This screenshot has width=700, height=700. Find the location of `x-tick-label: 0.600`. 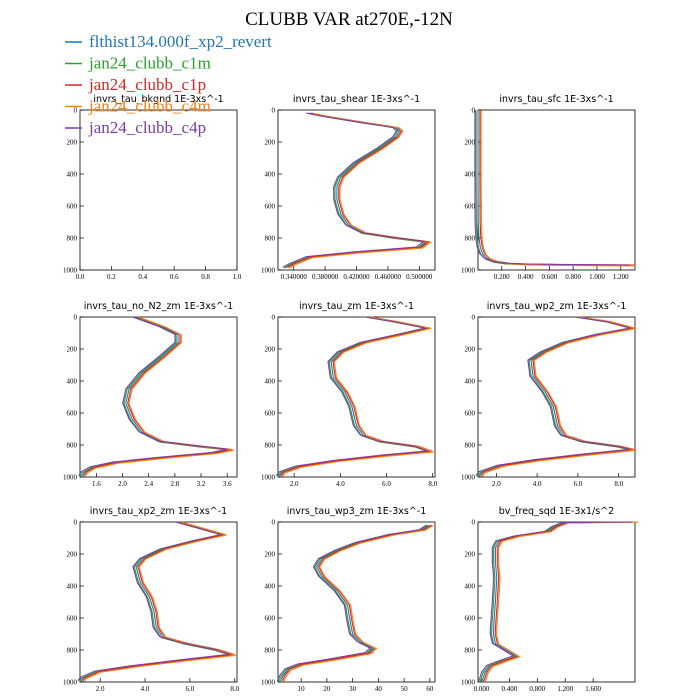

x-tick-label: 0.600 is located at coordinates (549, 277).